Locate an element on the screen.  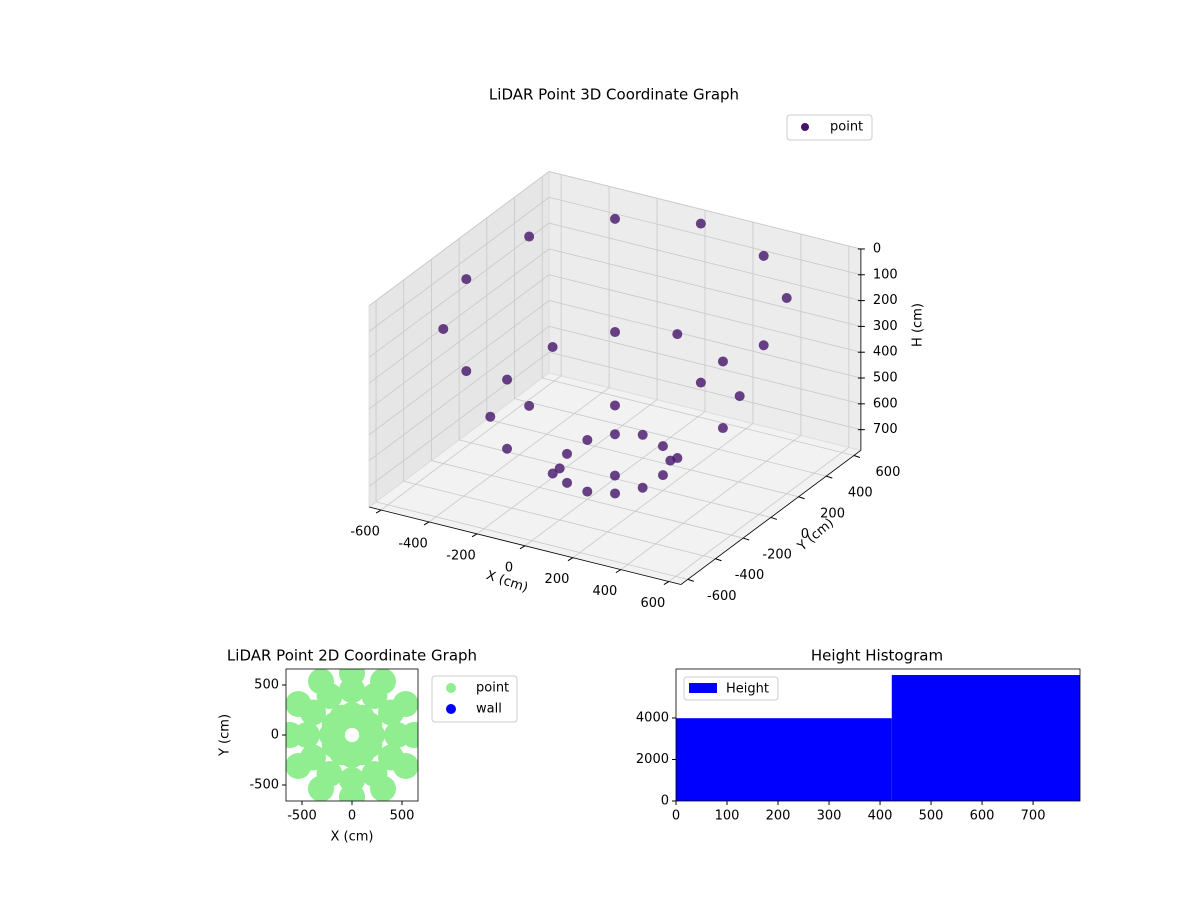
plot-frame is located at coordinates (878, 735).